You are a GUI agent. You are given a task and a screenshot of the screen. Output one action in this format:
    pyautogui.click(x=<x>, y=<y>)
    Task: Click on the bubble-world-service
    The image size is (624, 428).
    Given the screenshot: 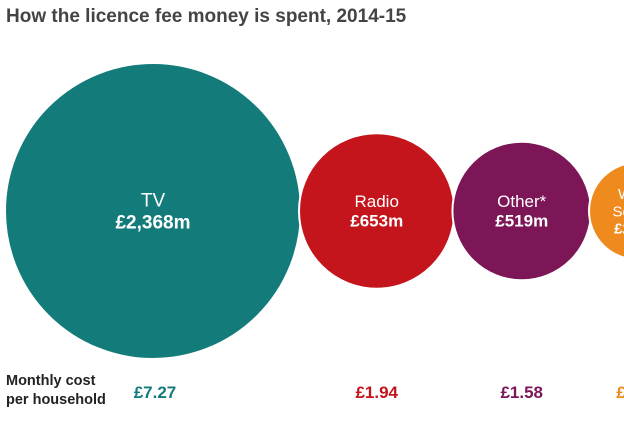 What is the action you would take?
    pyautogui.click(x=606, y=211)
    